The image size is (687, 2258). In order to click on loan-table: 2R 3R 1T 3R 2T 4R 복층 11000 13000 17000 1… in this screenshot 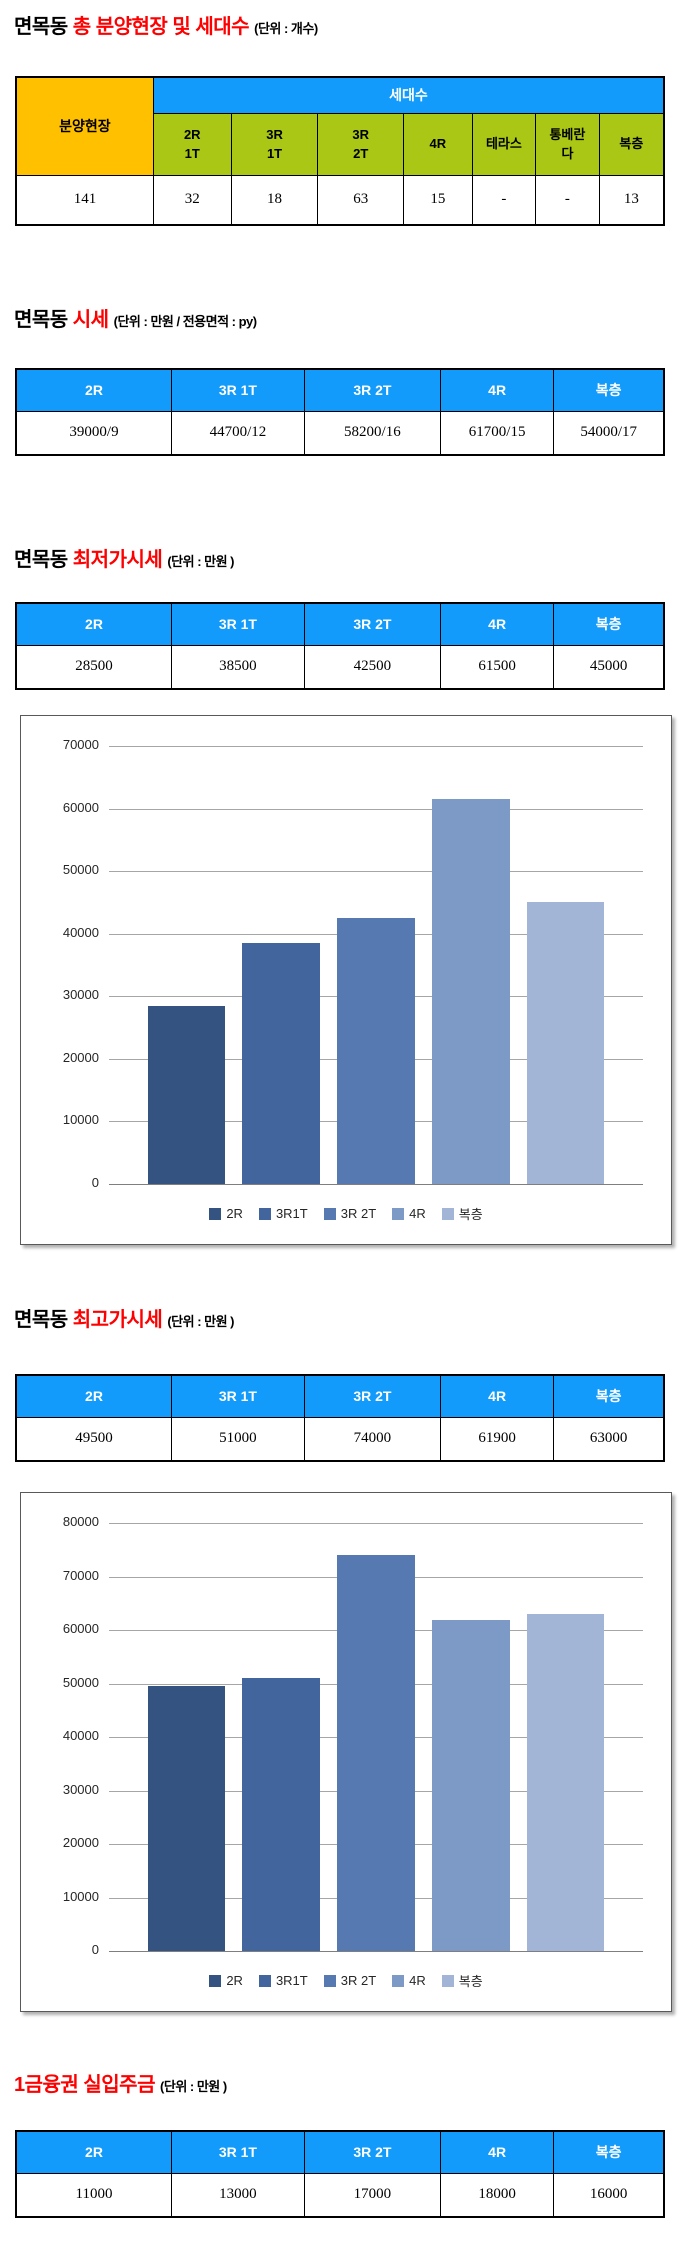, I will do `click(340, 2174)`.